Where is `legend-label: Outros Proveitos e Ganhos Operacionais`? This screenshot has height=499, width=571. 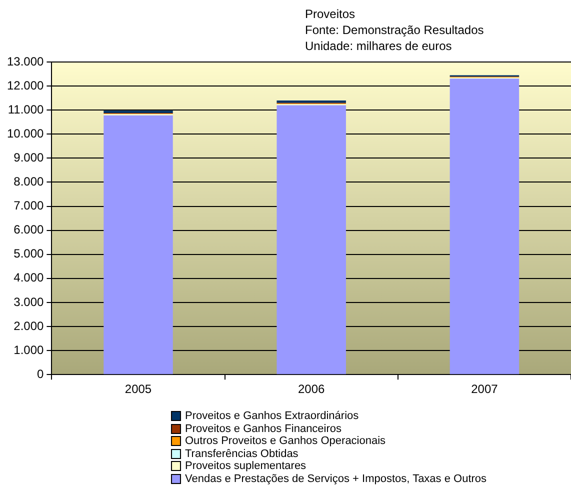 legend-label: Outros Proveitos e Ganhos Operacionais is located at coordinates (285, 441).